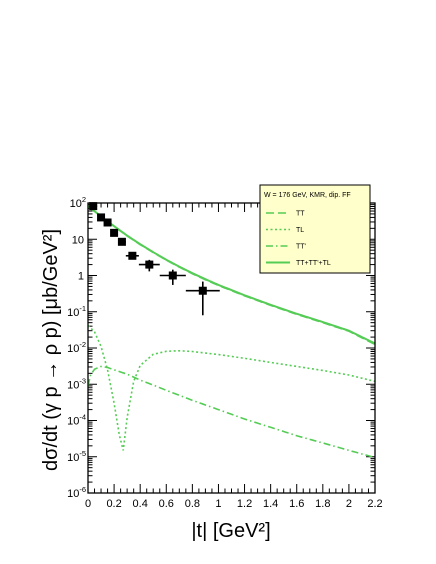  What do you see at coordinates (113, 504) in the screenshot?
I see `x-tick-label: 0.2` at bounding box center [113, 504].